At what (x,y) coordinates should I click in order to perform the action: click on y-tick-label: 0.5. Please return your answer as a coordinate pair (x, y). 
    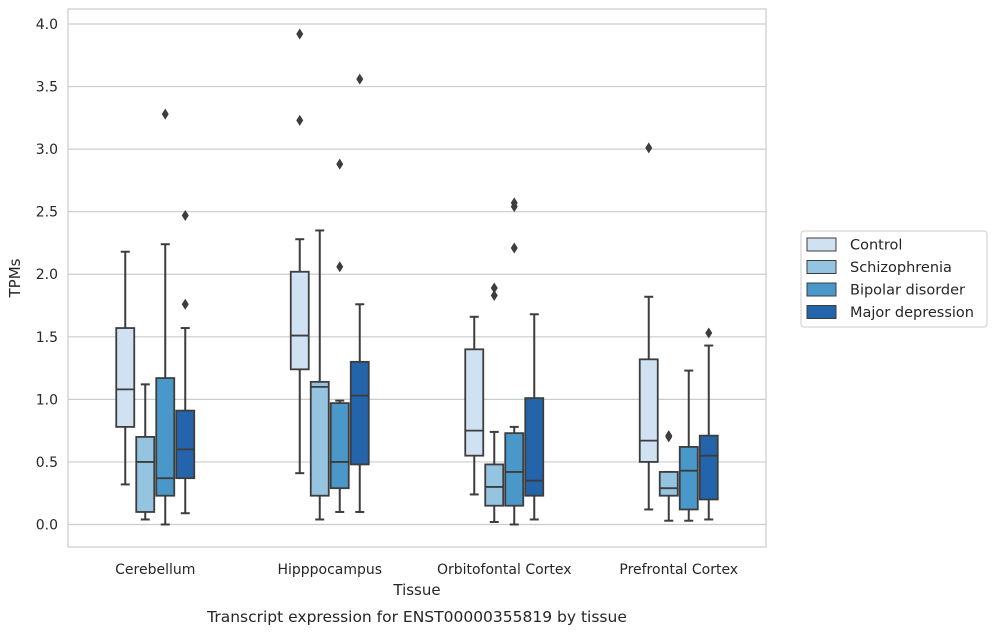
    Looking at the image, I should click on (47, 463).